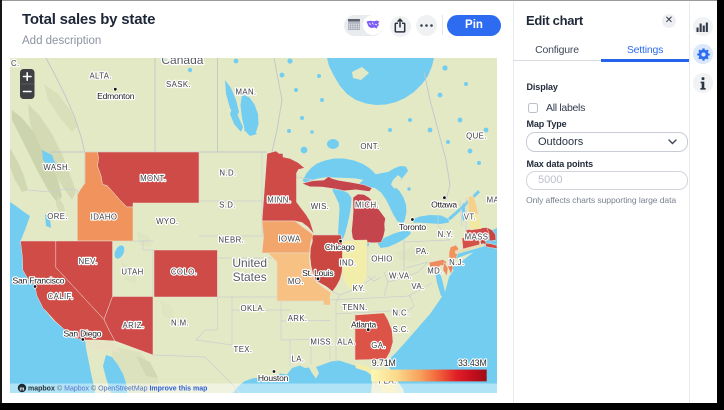 The image size is (724, 410). I want to click on svg-text: N.Y., so click(446, 234).